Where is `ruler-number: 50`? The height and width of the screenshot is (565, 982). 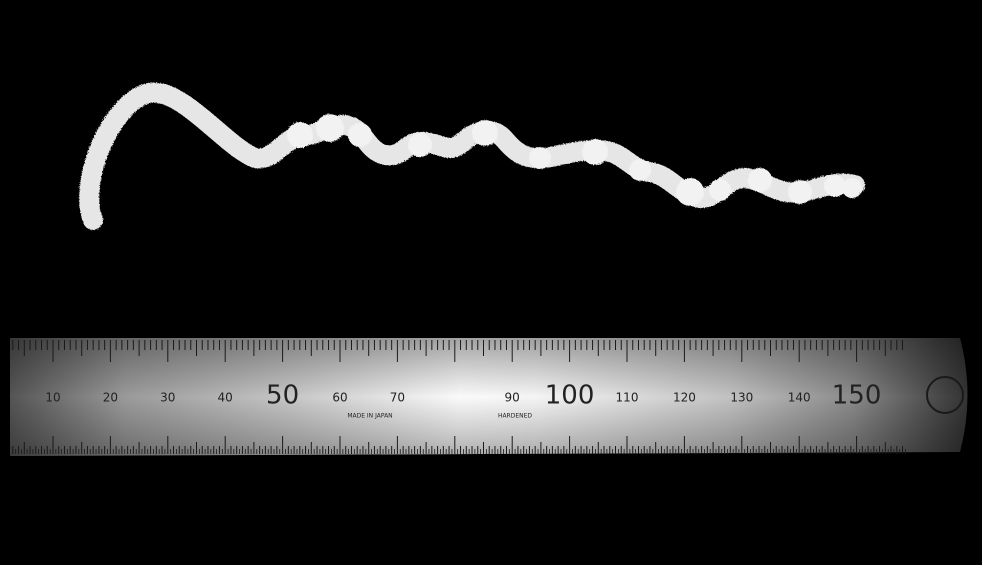
ruler-number: 50 is located at coordinates (282, 396).